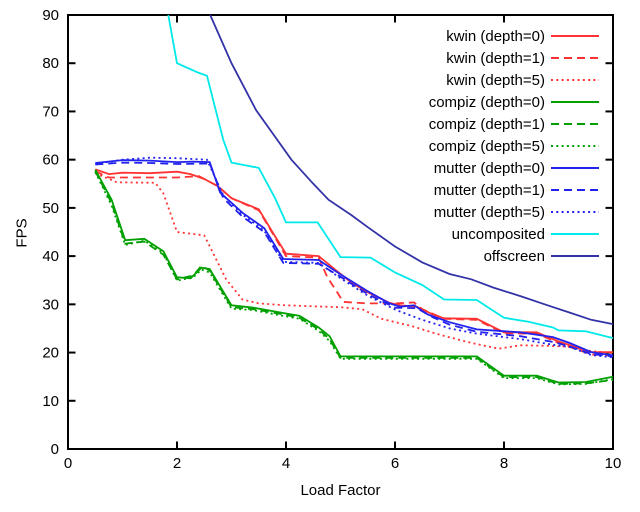 Image resolution: width=640 pixels, height=512 pixels. What do you see at coordinates (50, 304) in the screenshot?
I see `y-tick-label: 30` at bounding box center [50, 304].